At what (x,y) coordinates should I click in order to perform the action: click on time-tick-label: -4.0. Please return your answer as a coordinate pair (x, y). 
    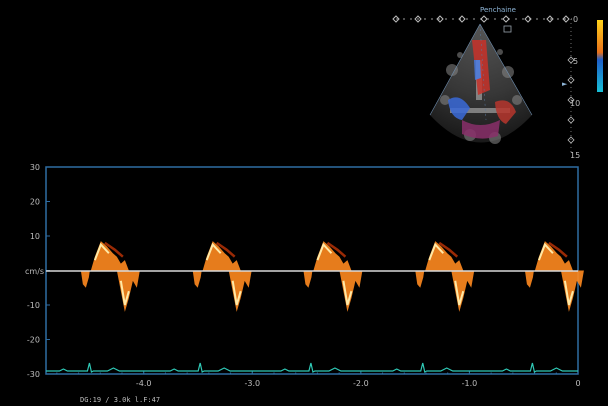
    Looking at the image, I should click on (144, 383).